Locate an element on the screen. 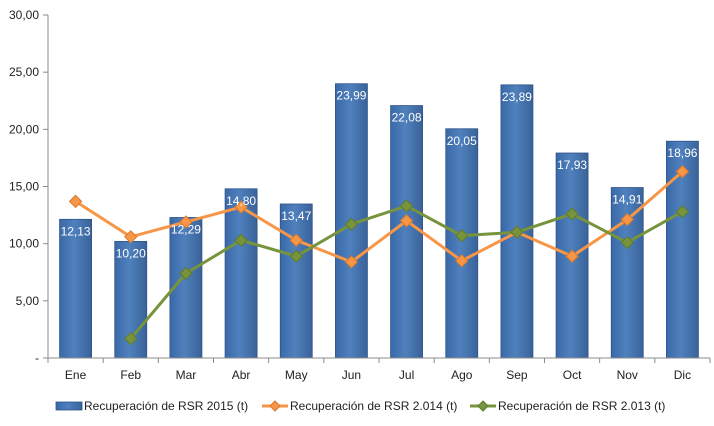 The width and height of the screenshot is (714, 426). x-tick-label: Ago is located at coordinates (462, 375).